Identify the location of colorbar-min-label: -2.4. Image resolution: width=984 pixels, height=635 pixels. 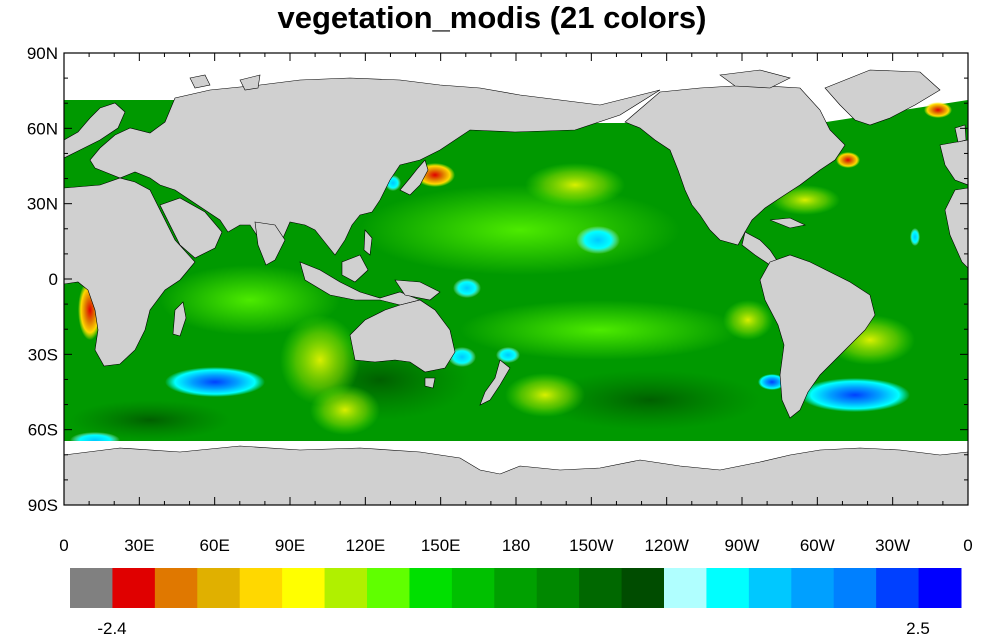
(111, 627).